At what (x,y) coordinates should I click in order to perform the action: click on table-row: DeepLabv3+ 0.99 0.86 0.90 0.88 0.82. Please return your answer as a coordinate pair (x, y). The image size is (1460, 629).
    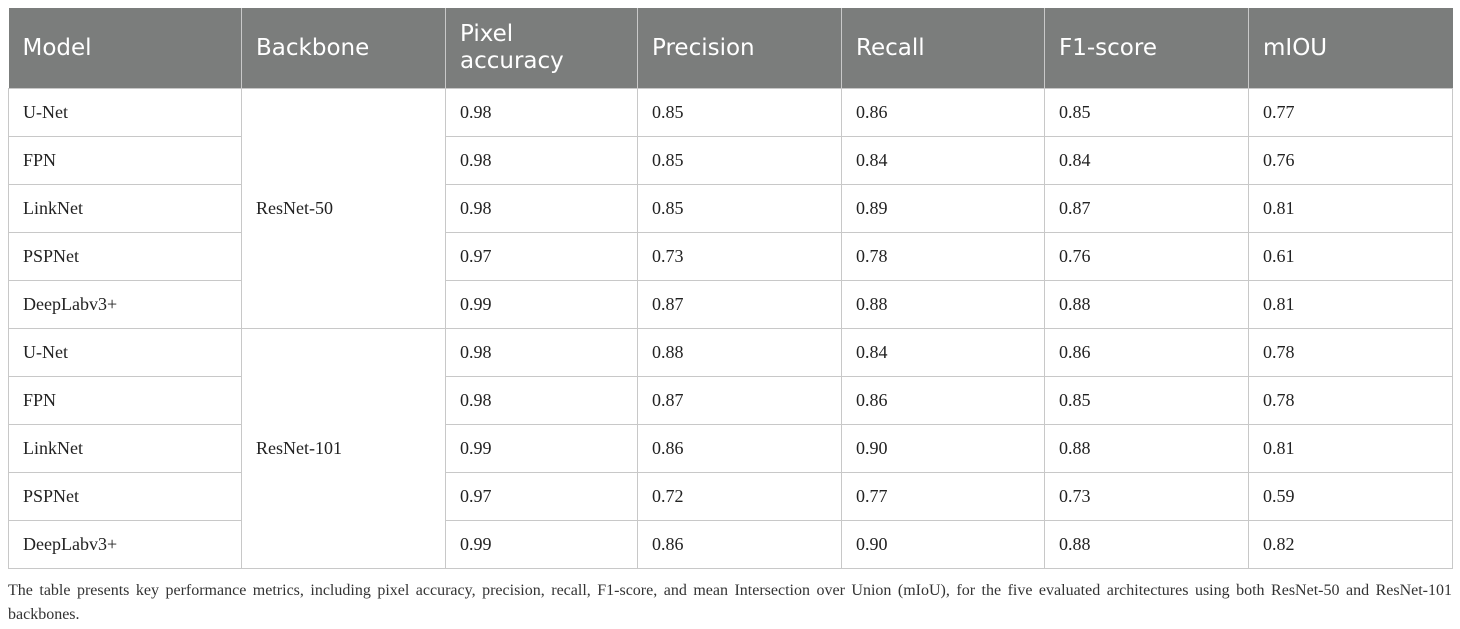
    Looking at the image, I should click on (730, 544).